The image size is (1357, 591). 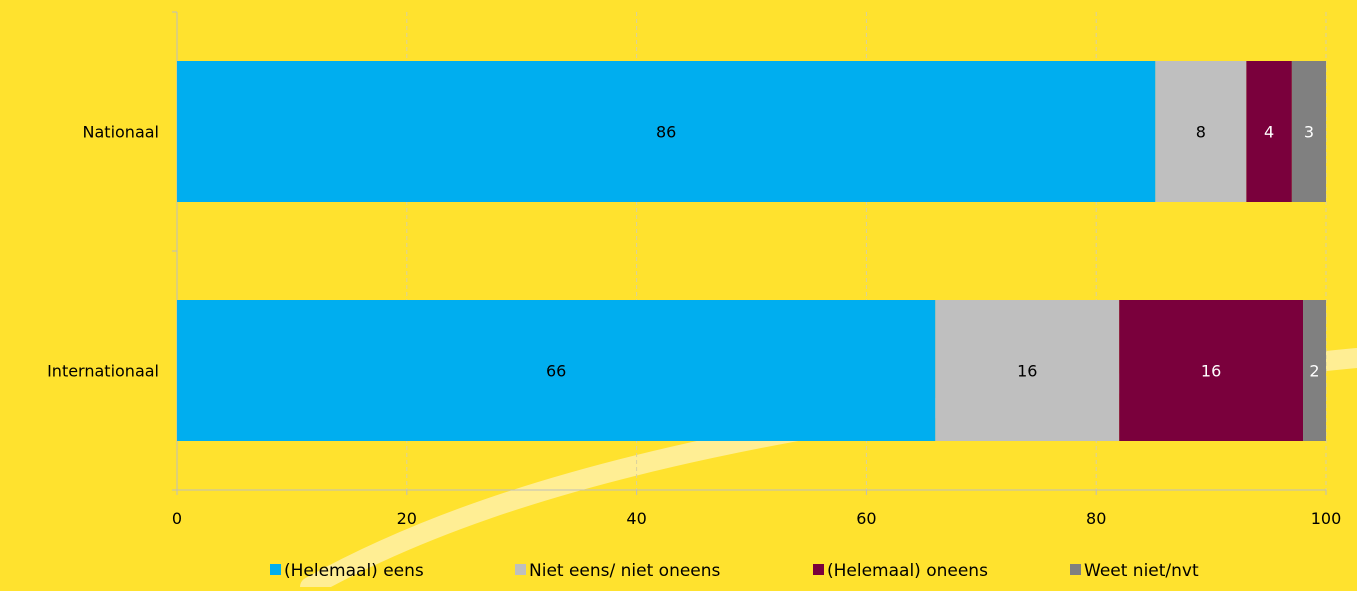 I want to click on x-tick-label: 0, so click(x=177, y=518).